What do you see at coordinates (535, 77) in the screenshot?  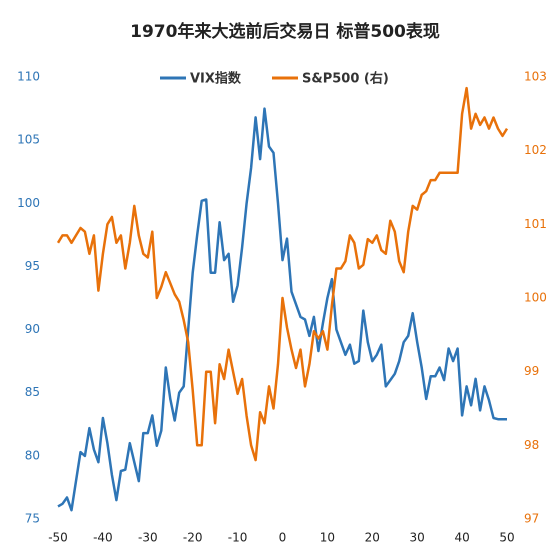 I see `y2-tick-label: 103` at bounding box center [535, 77].